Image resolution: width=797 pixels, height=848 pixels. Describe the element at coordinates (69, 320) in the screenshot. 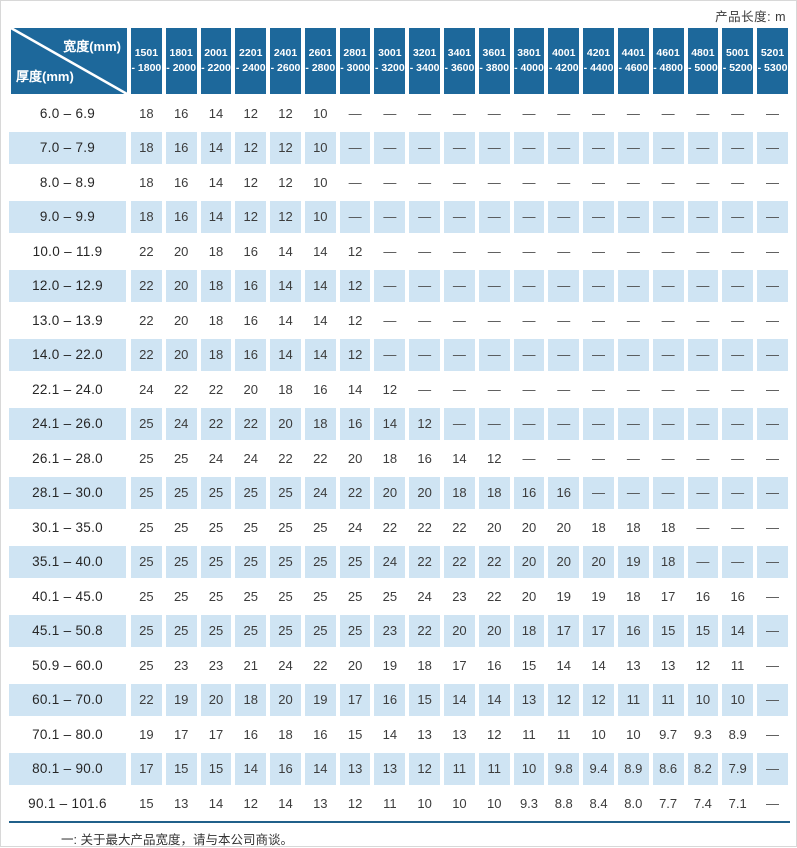

I see `thickness-range-label: 13.0 – 13.9` at that location.